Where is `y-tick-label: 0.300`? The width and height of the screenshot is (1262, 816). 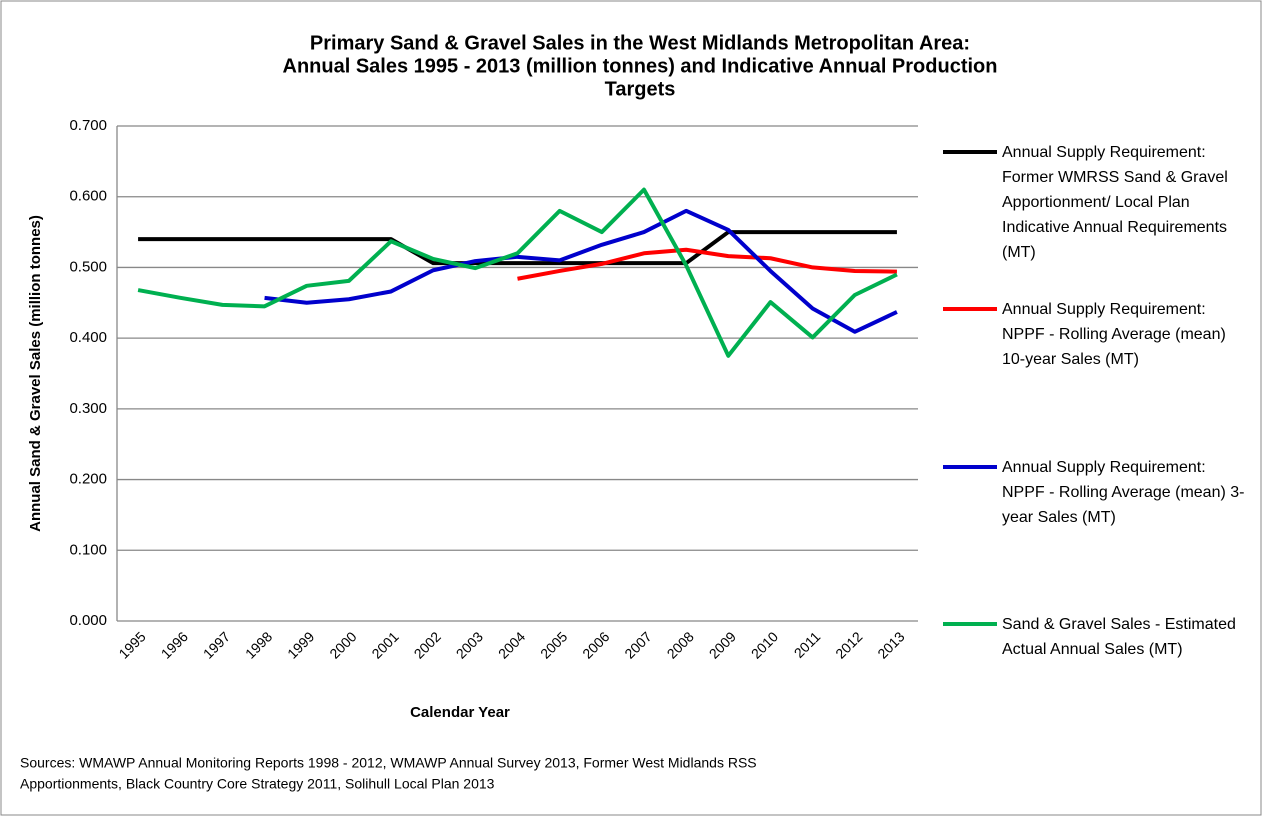 y-tick-label: 0.300 is located at coordinates (88, 408).